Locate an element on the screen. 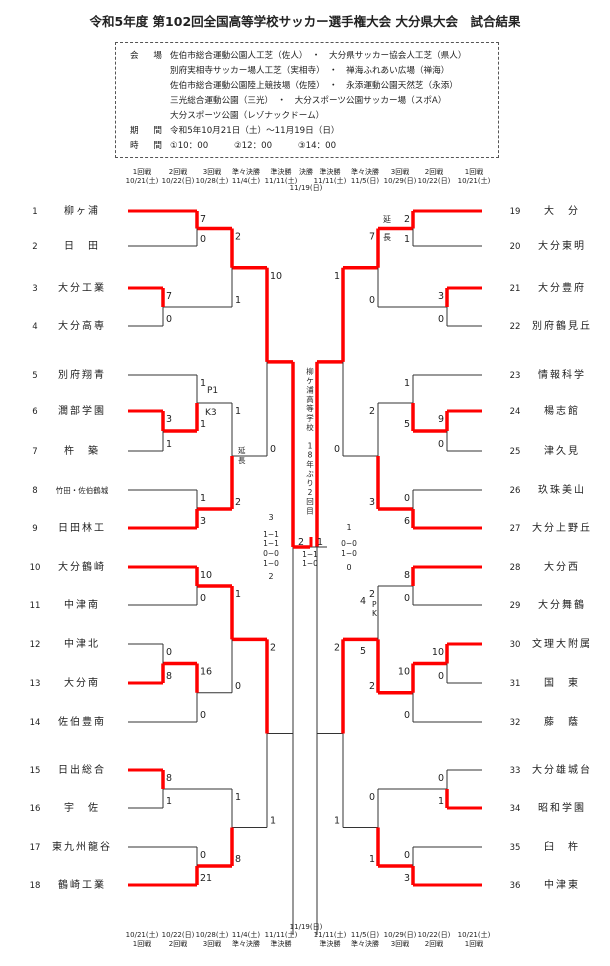 This screenshot has height=966, width=610. time-label: 時 間 is located at coordinates (149, 146).